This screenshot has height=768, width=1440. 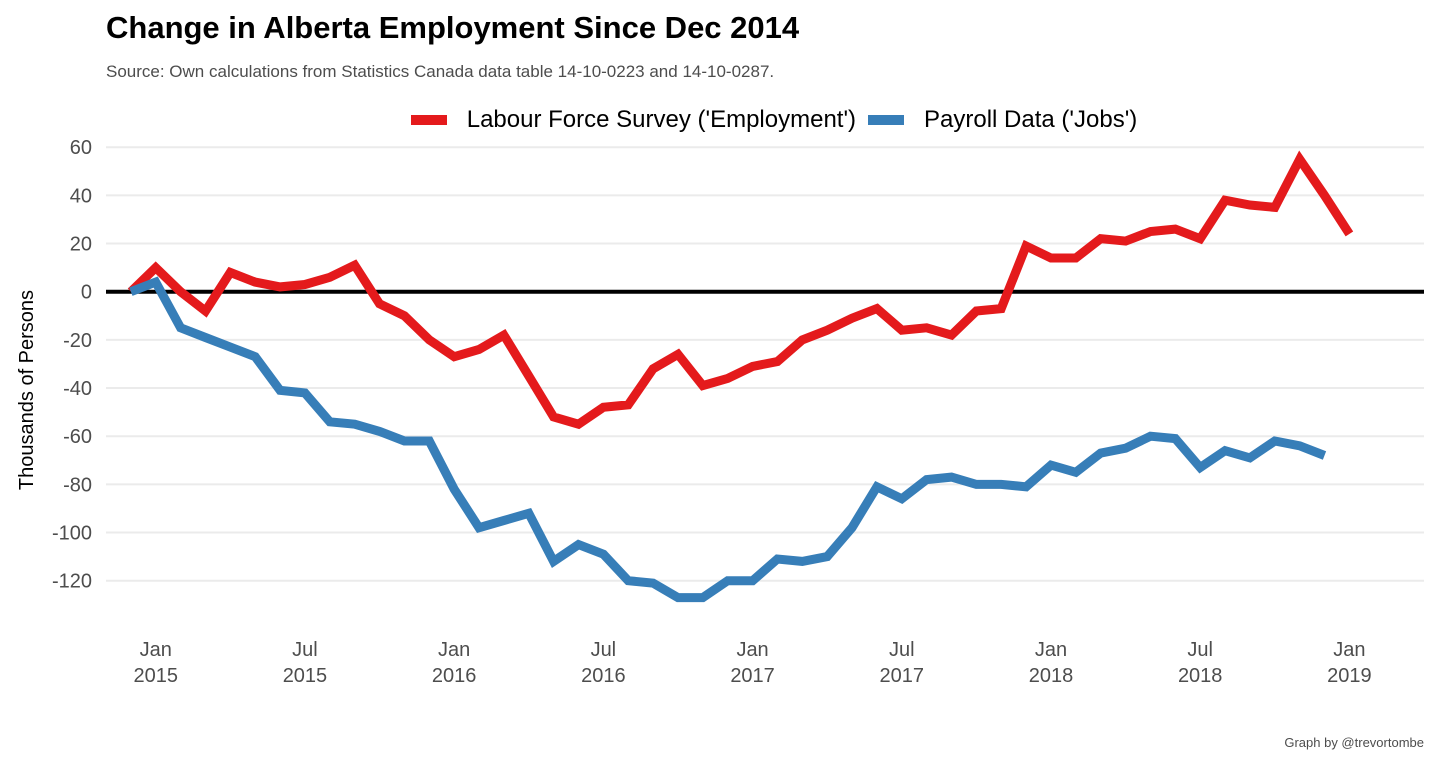 I want to click on y-tick-label: -60, so click(x=77, y=437).